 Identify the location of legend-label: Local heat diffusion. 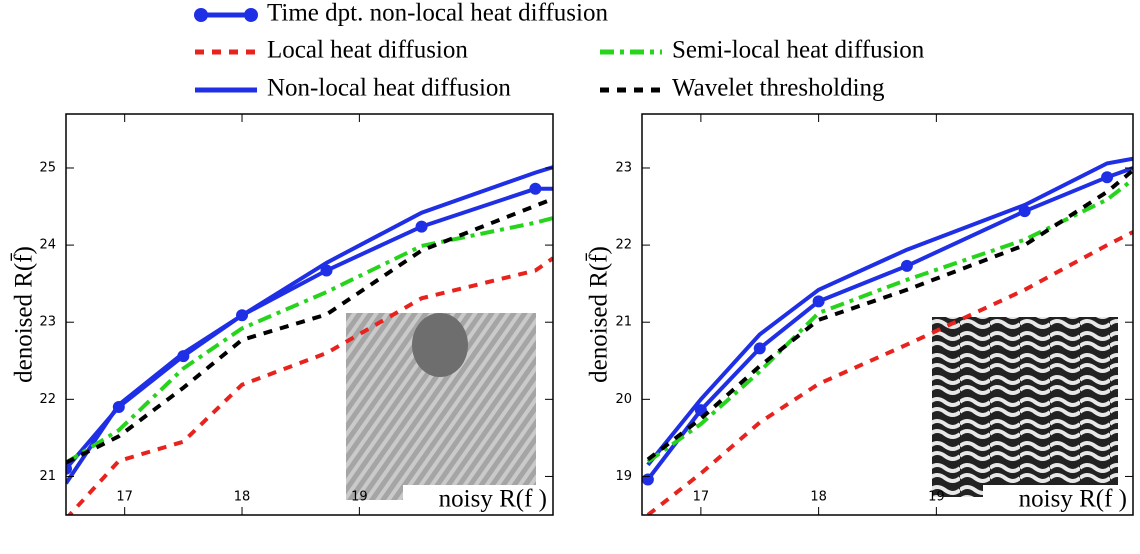
(367, 50).